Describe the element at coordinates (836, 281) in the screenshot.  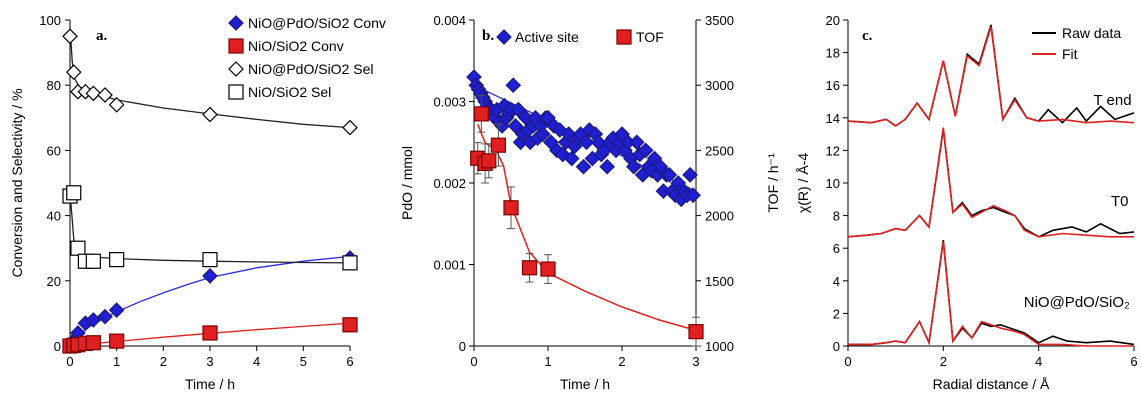
I see `c-y-tick-label: 4` at that location.